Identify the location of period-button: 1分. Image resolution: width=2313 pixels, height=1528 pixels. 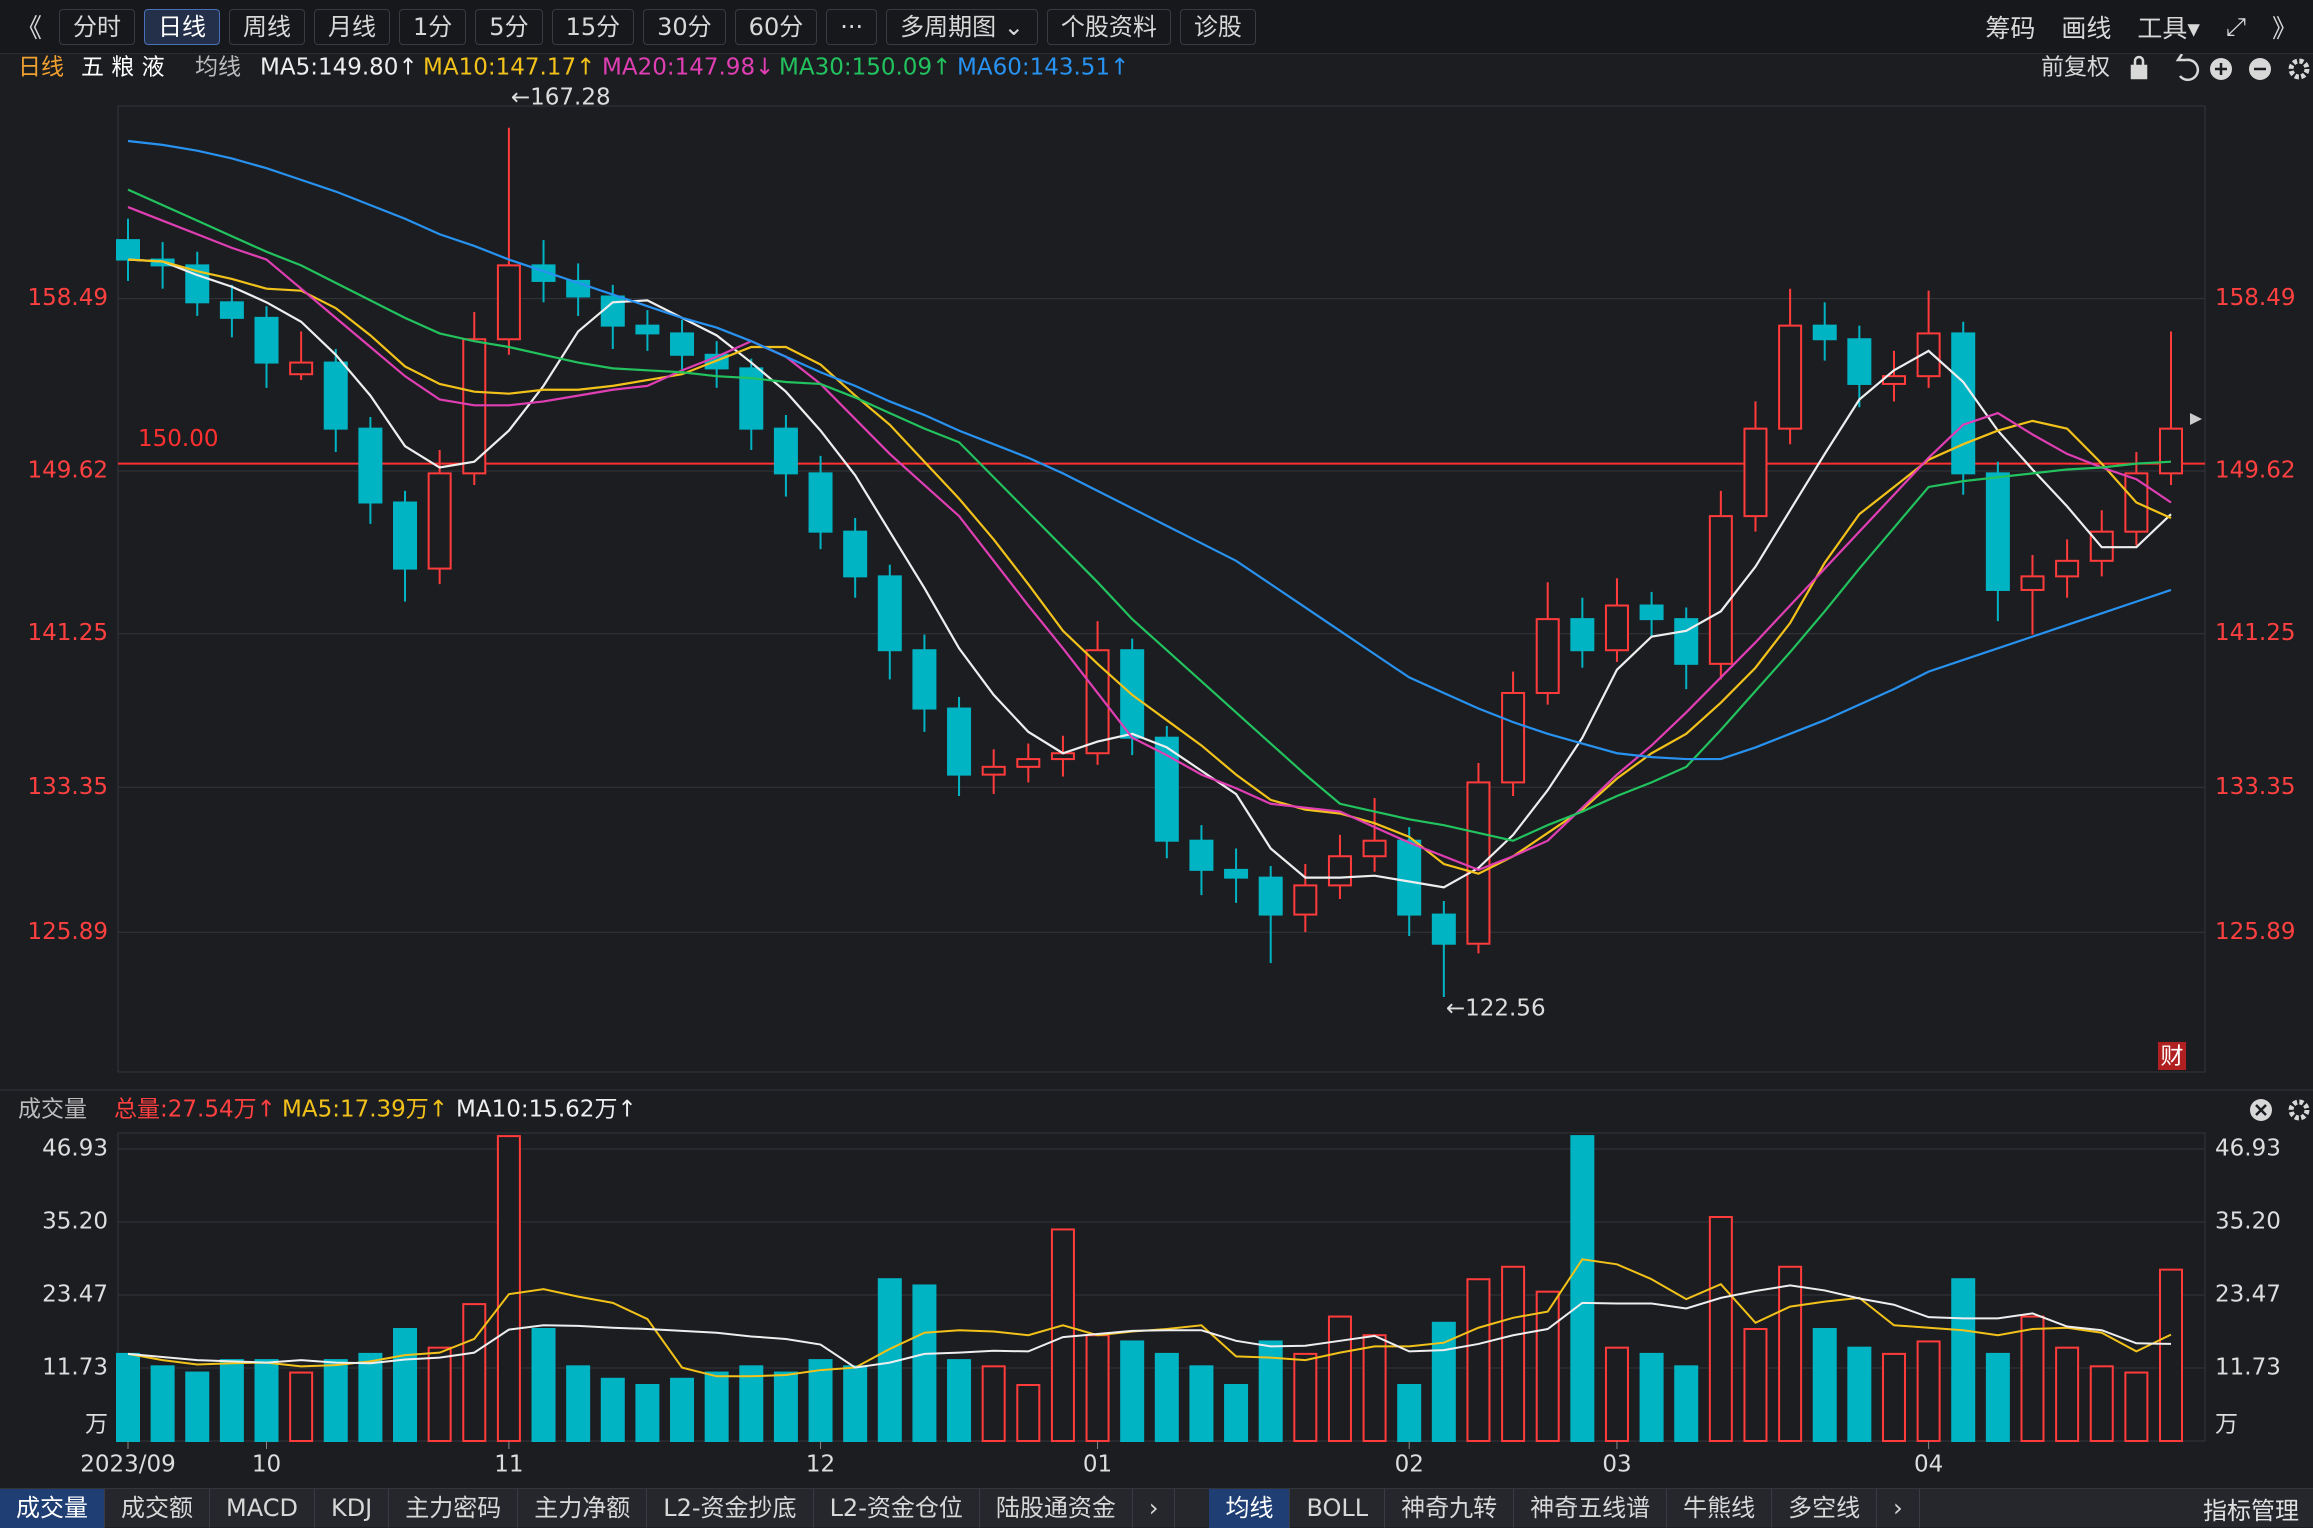
(433, 26).